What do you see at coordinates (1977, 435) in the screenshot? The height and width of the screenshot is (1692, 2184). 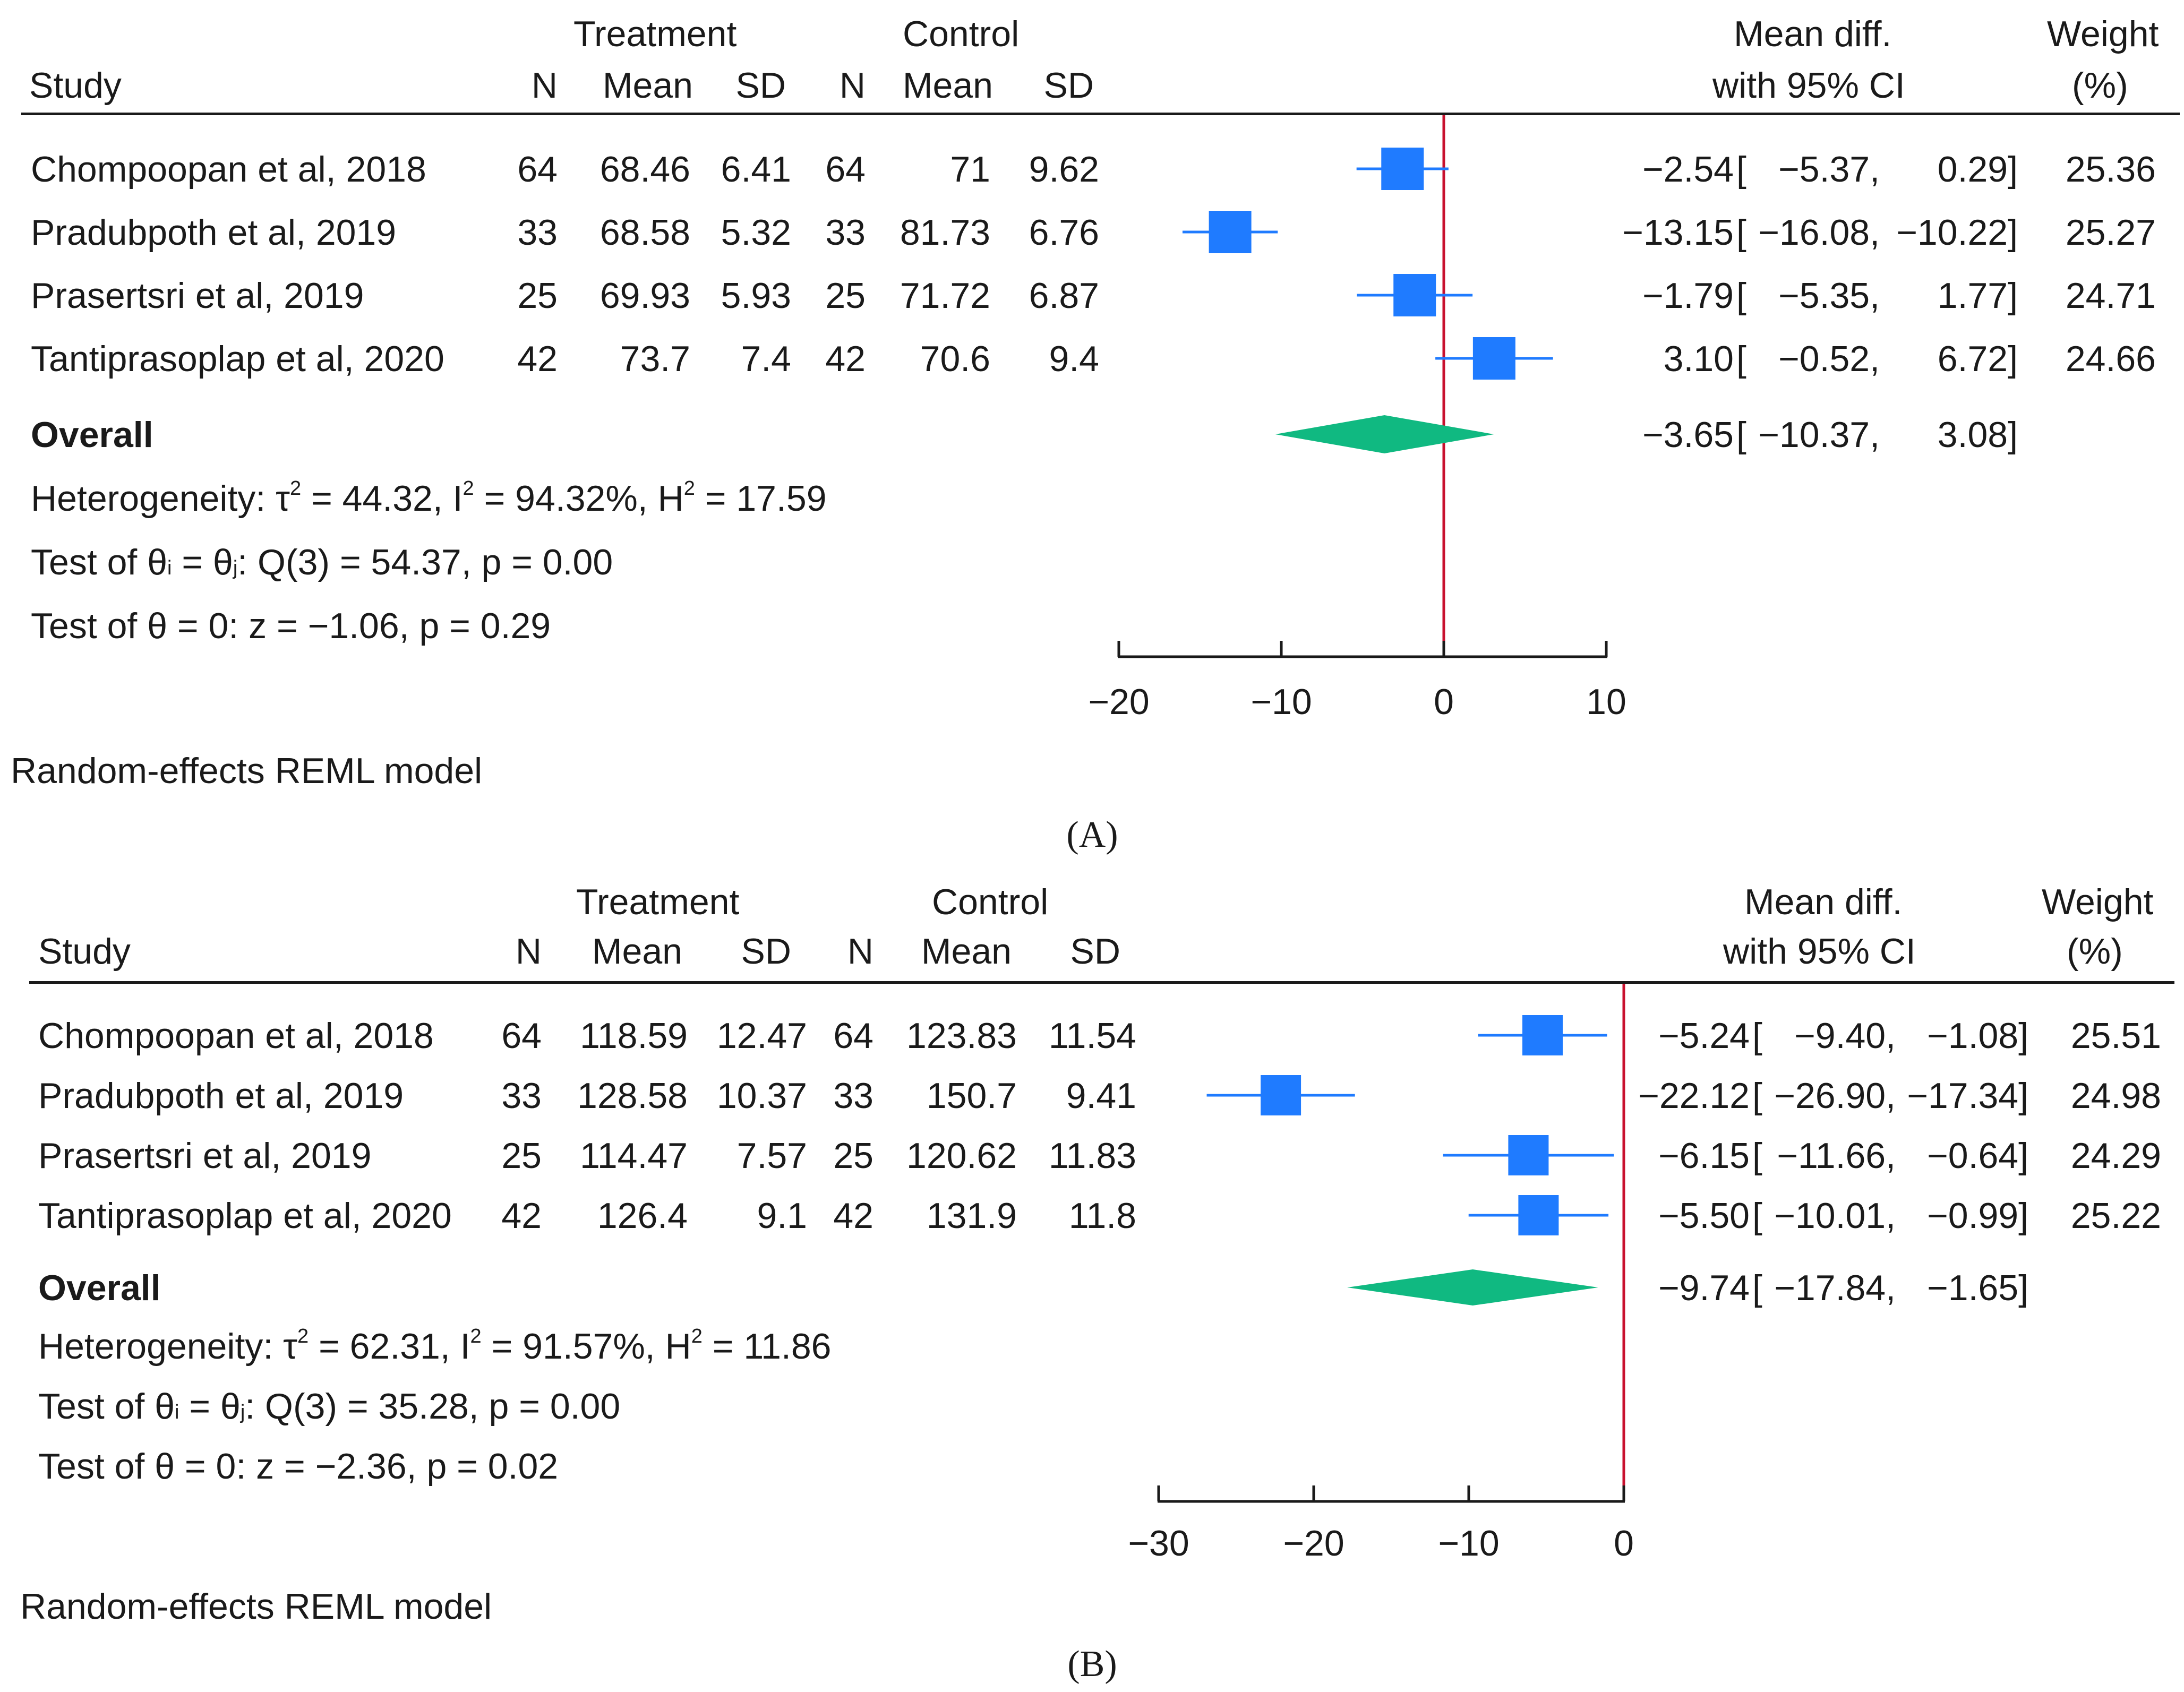 I see `overall-ci-upper: 3.08]` at bounding box center [1977, 435].